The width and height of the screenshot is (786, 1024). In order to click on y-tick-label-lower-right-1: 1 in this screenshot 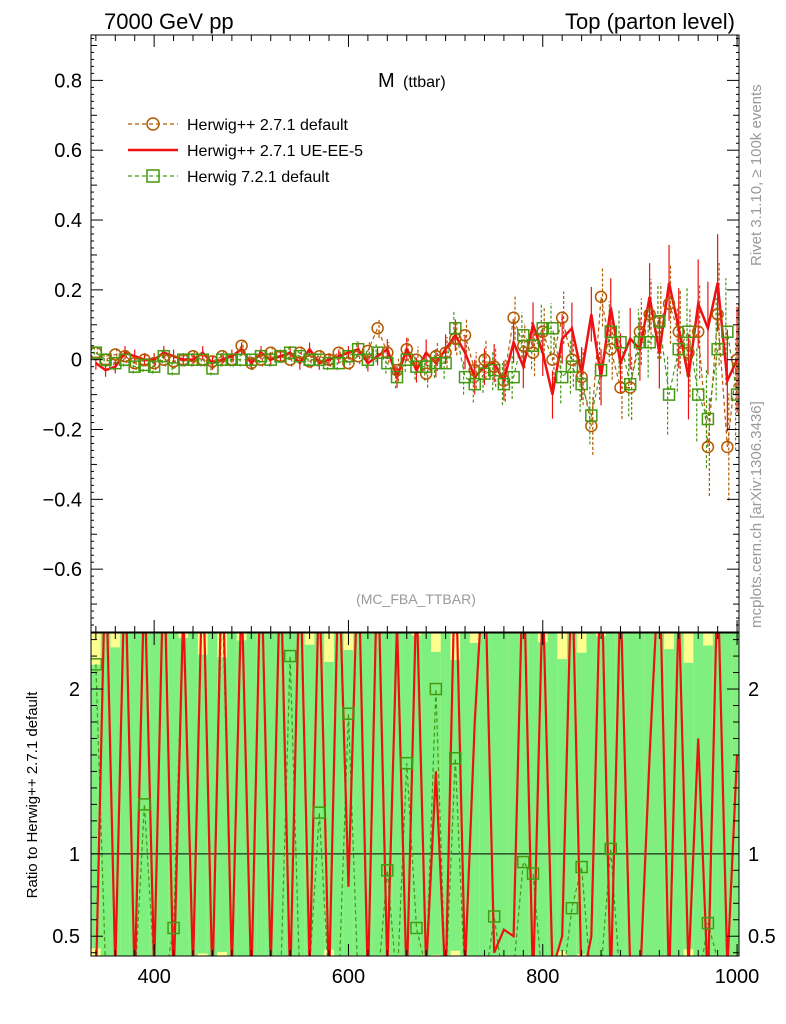, I will do `click(753, 855)`.